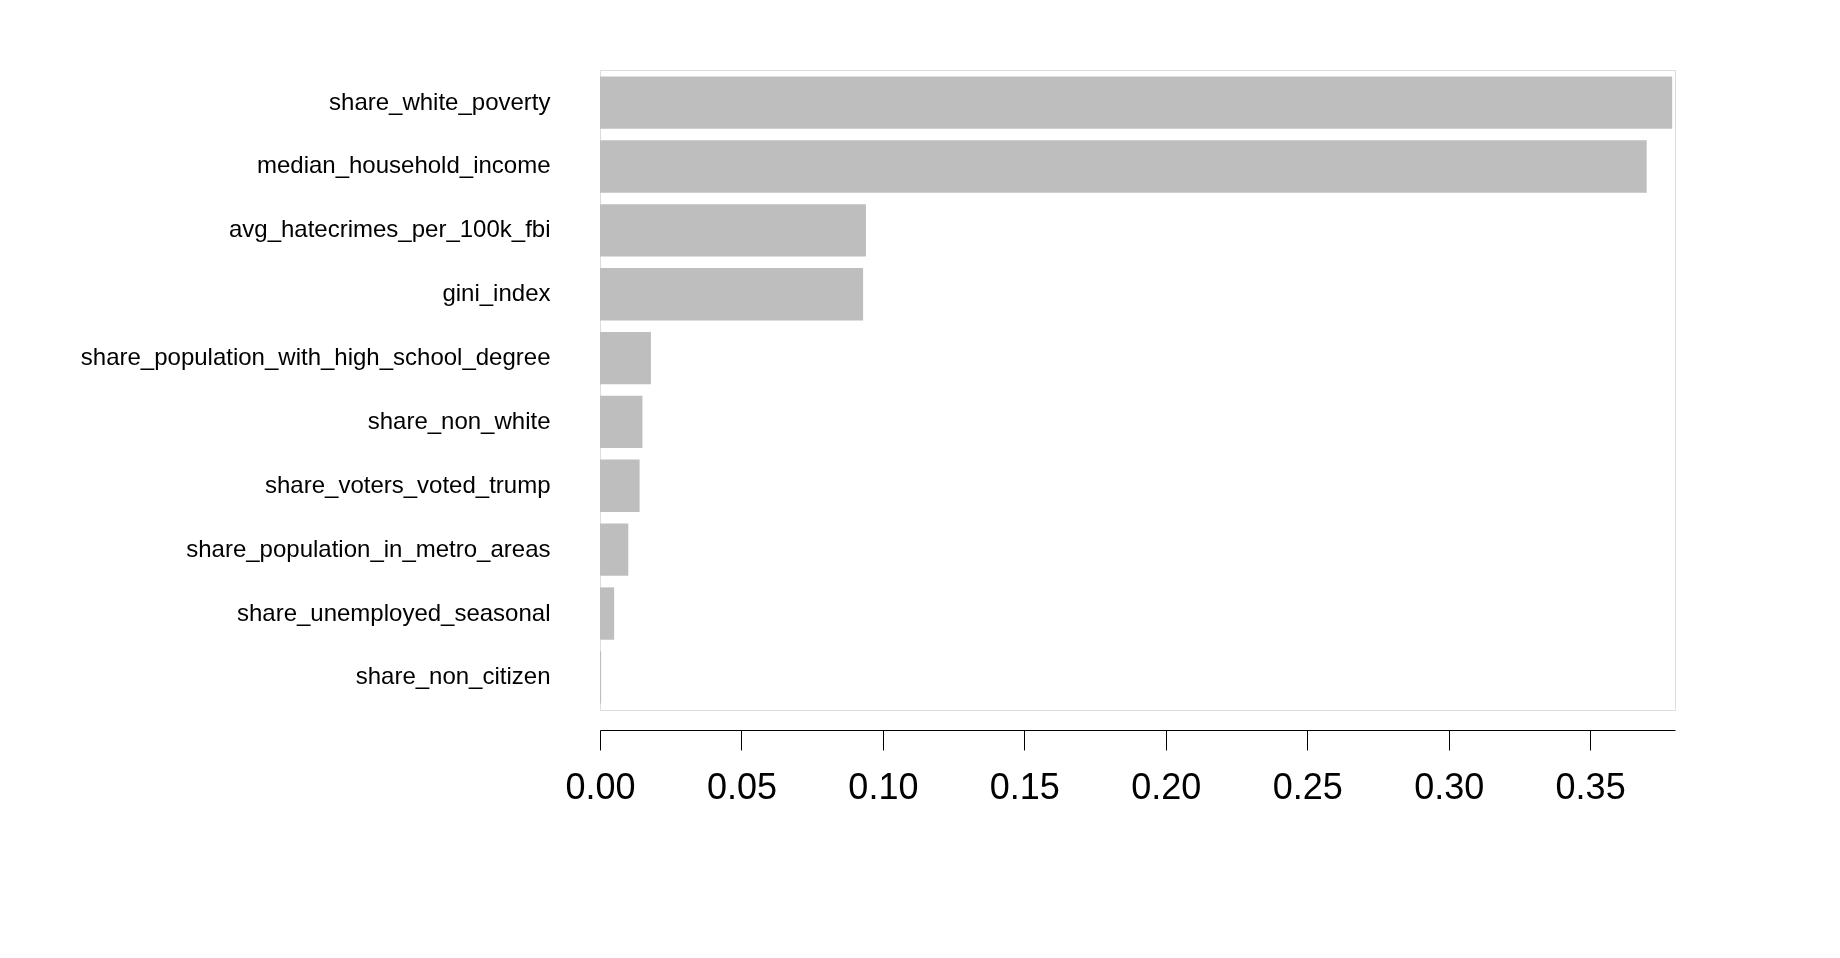 Image resolution: width=1840 pixels, height=958 pixels. Describe the element at coordinates (600, 786) in the screenshot. I see `x-tick-label: 0.00` at that location.